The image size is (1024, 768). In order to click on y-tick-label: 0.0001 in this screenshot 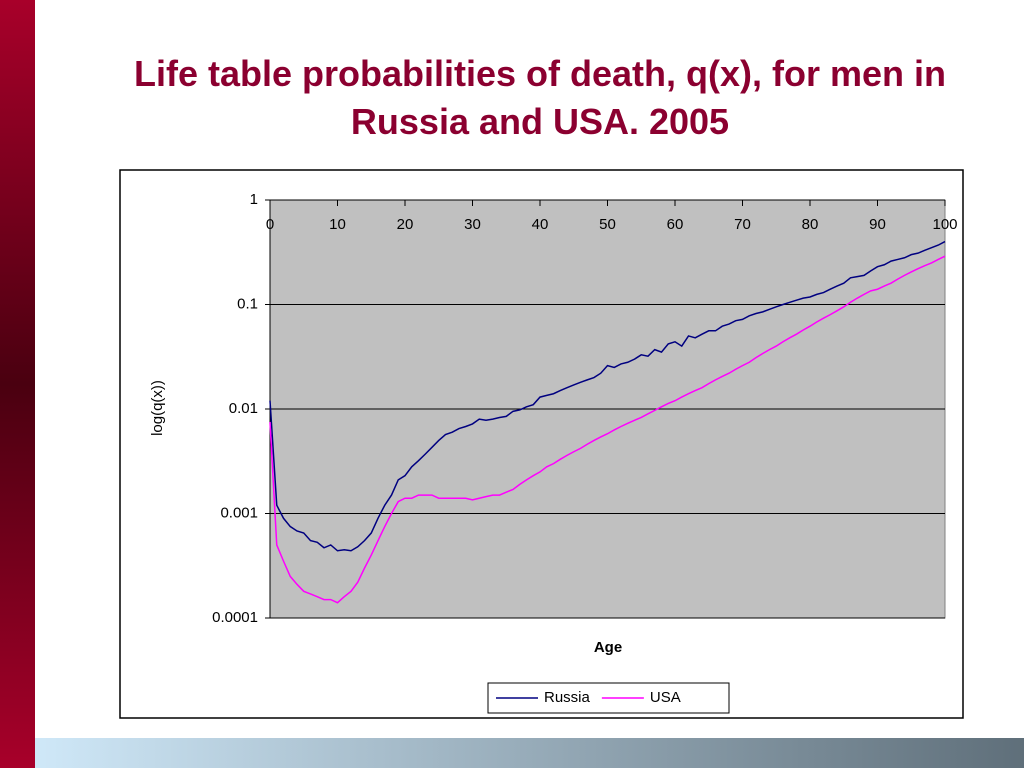, I will do `click(235, 617)`.